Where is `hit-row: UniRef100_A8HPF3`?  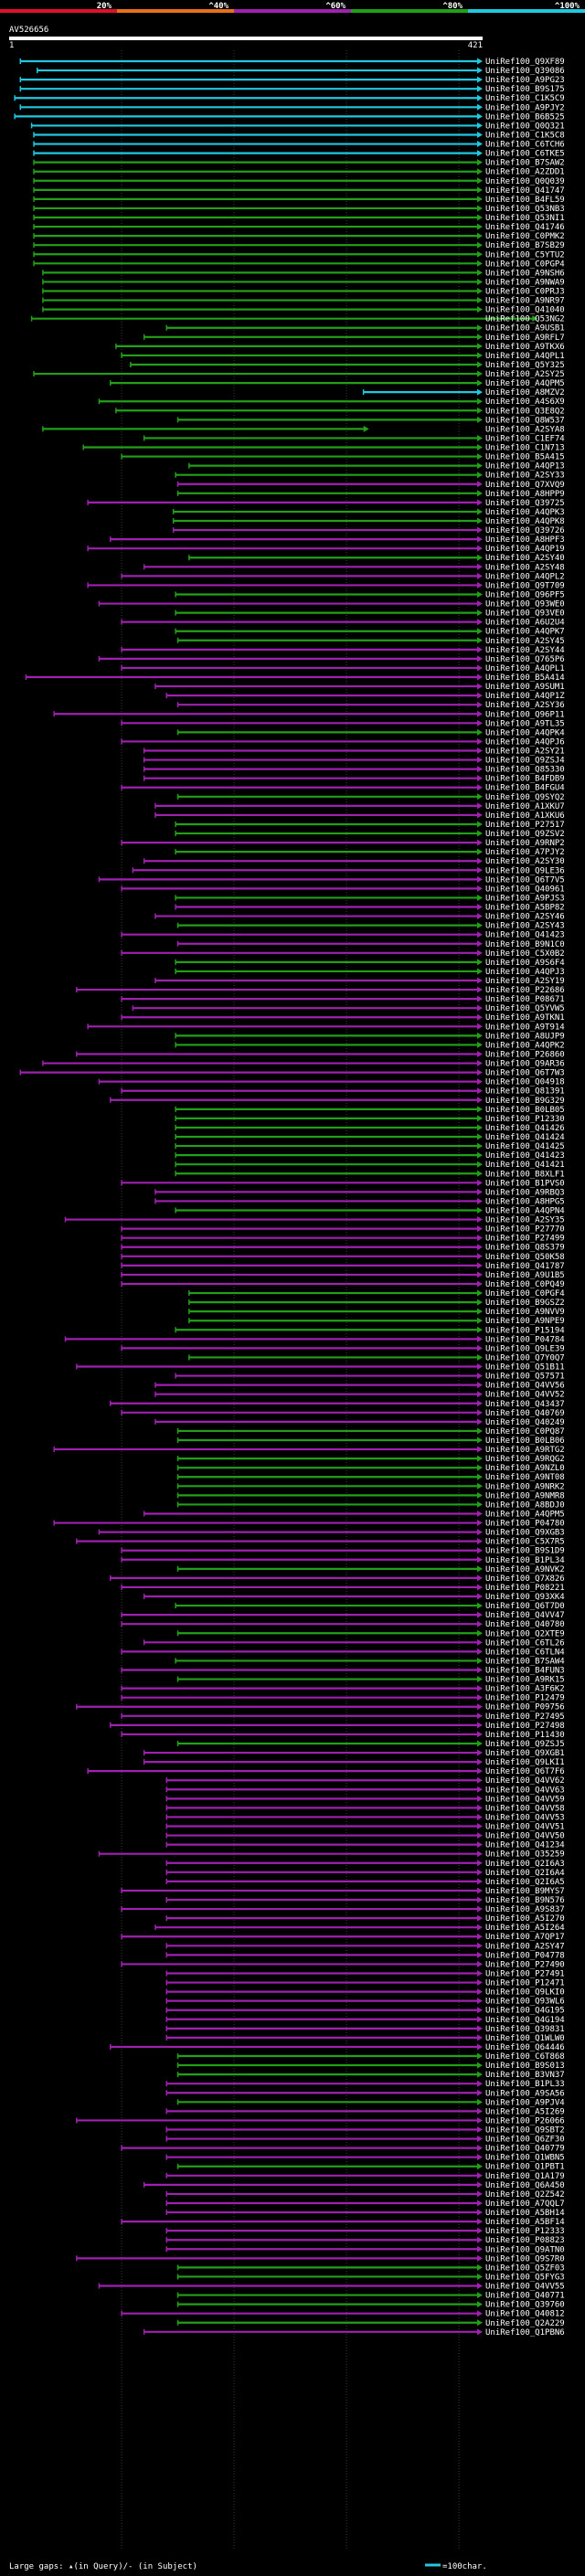 hit-row: UniRef100_A8HPF3 is located at coordinates (337, 540).